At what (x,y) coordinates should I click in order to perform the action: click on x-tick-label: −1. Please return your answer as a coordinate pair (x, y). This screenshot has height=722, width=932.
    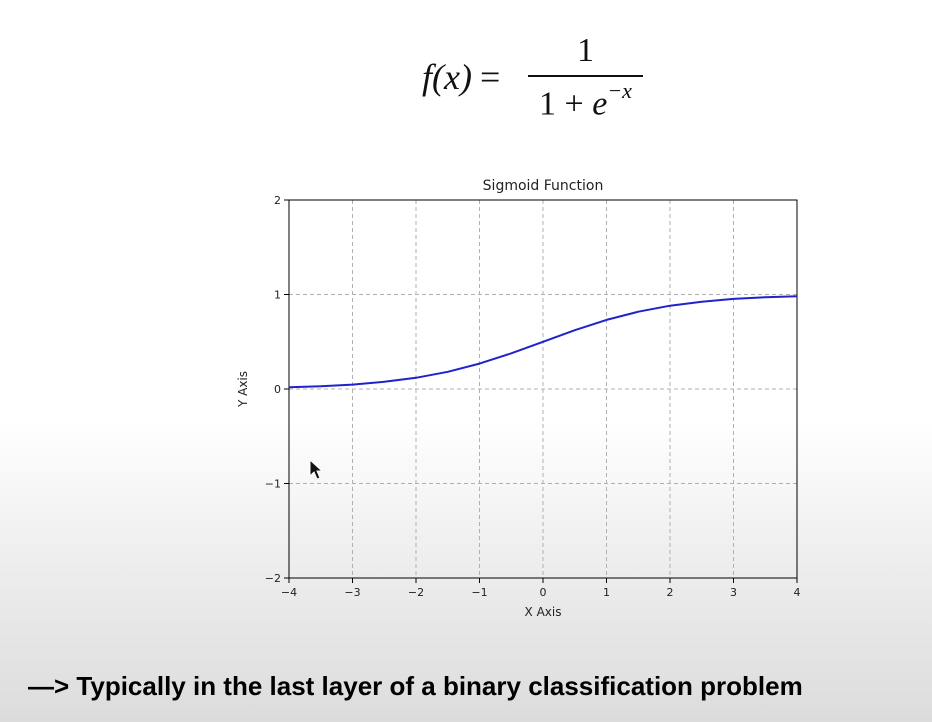
    Looking at the image, I should click on (479, 592).